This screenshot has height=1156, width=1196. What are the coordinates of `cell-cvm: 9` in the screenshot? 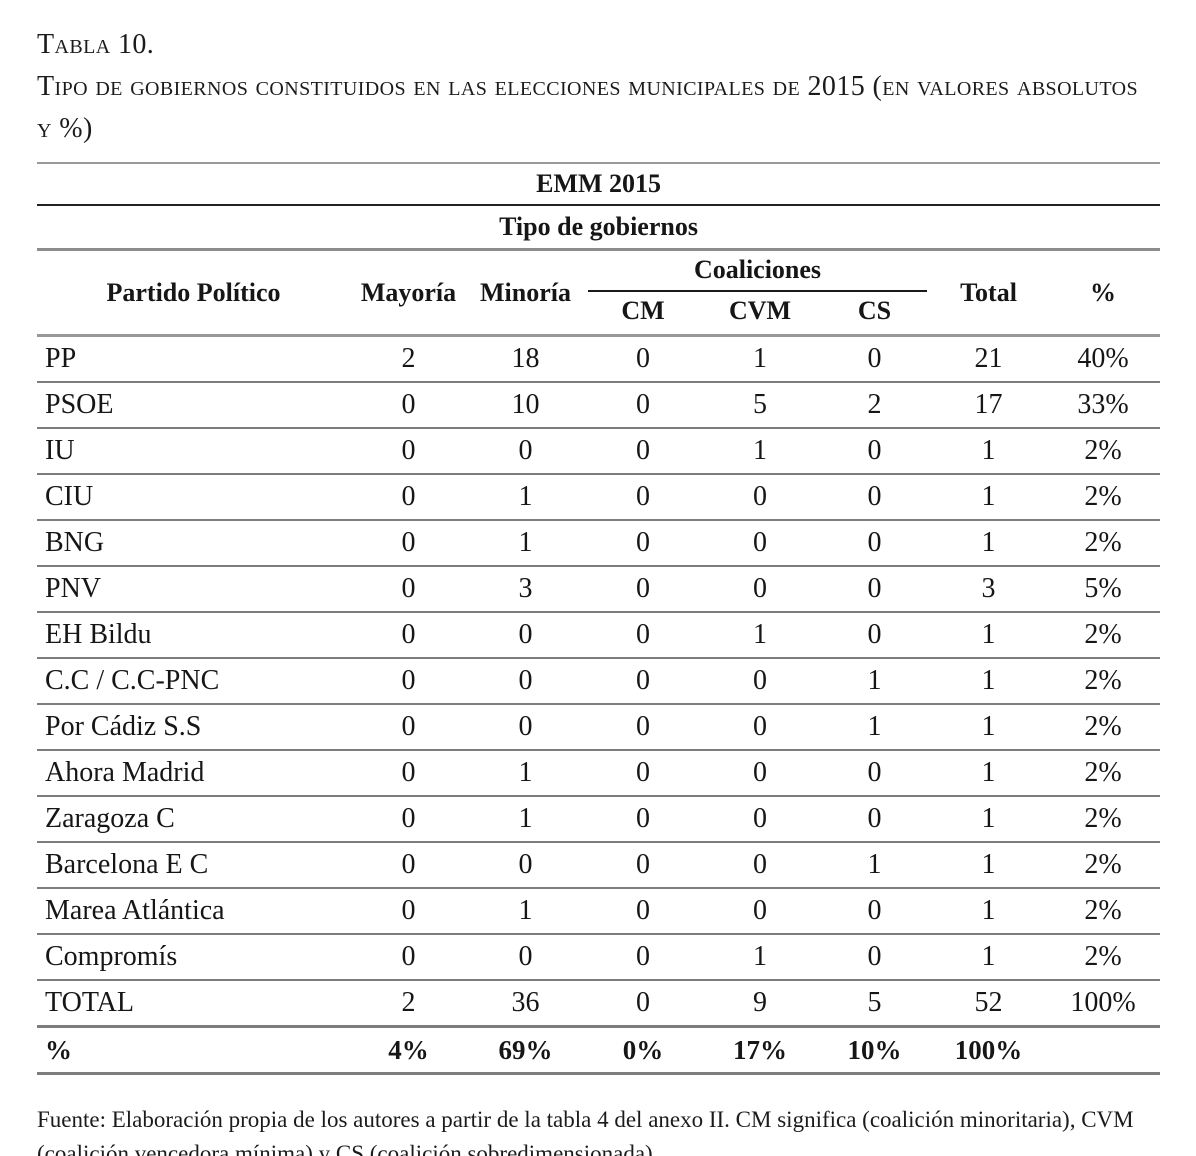 It's located at (760, 1003).